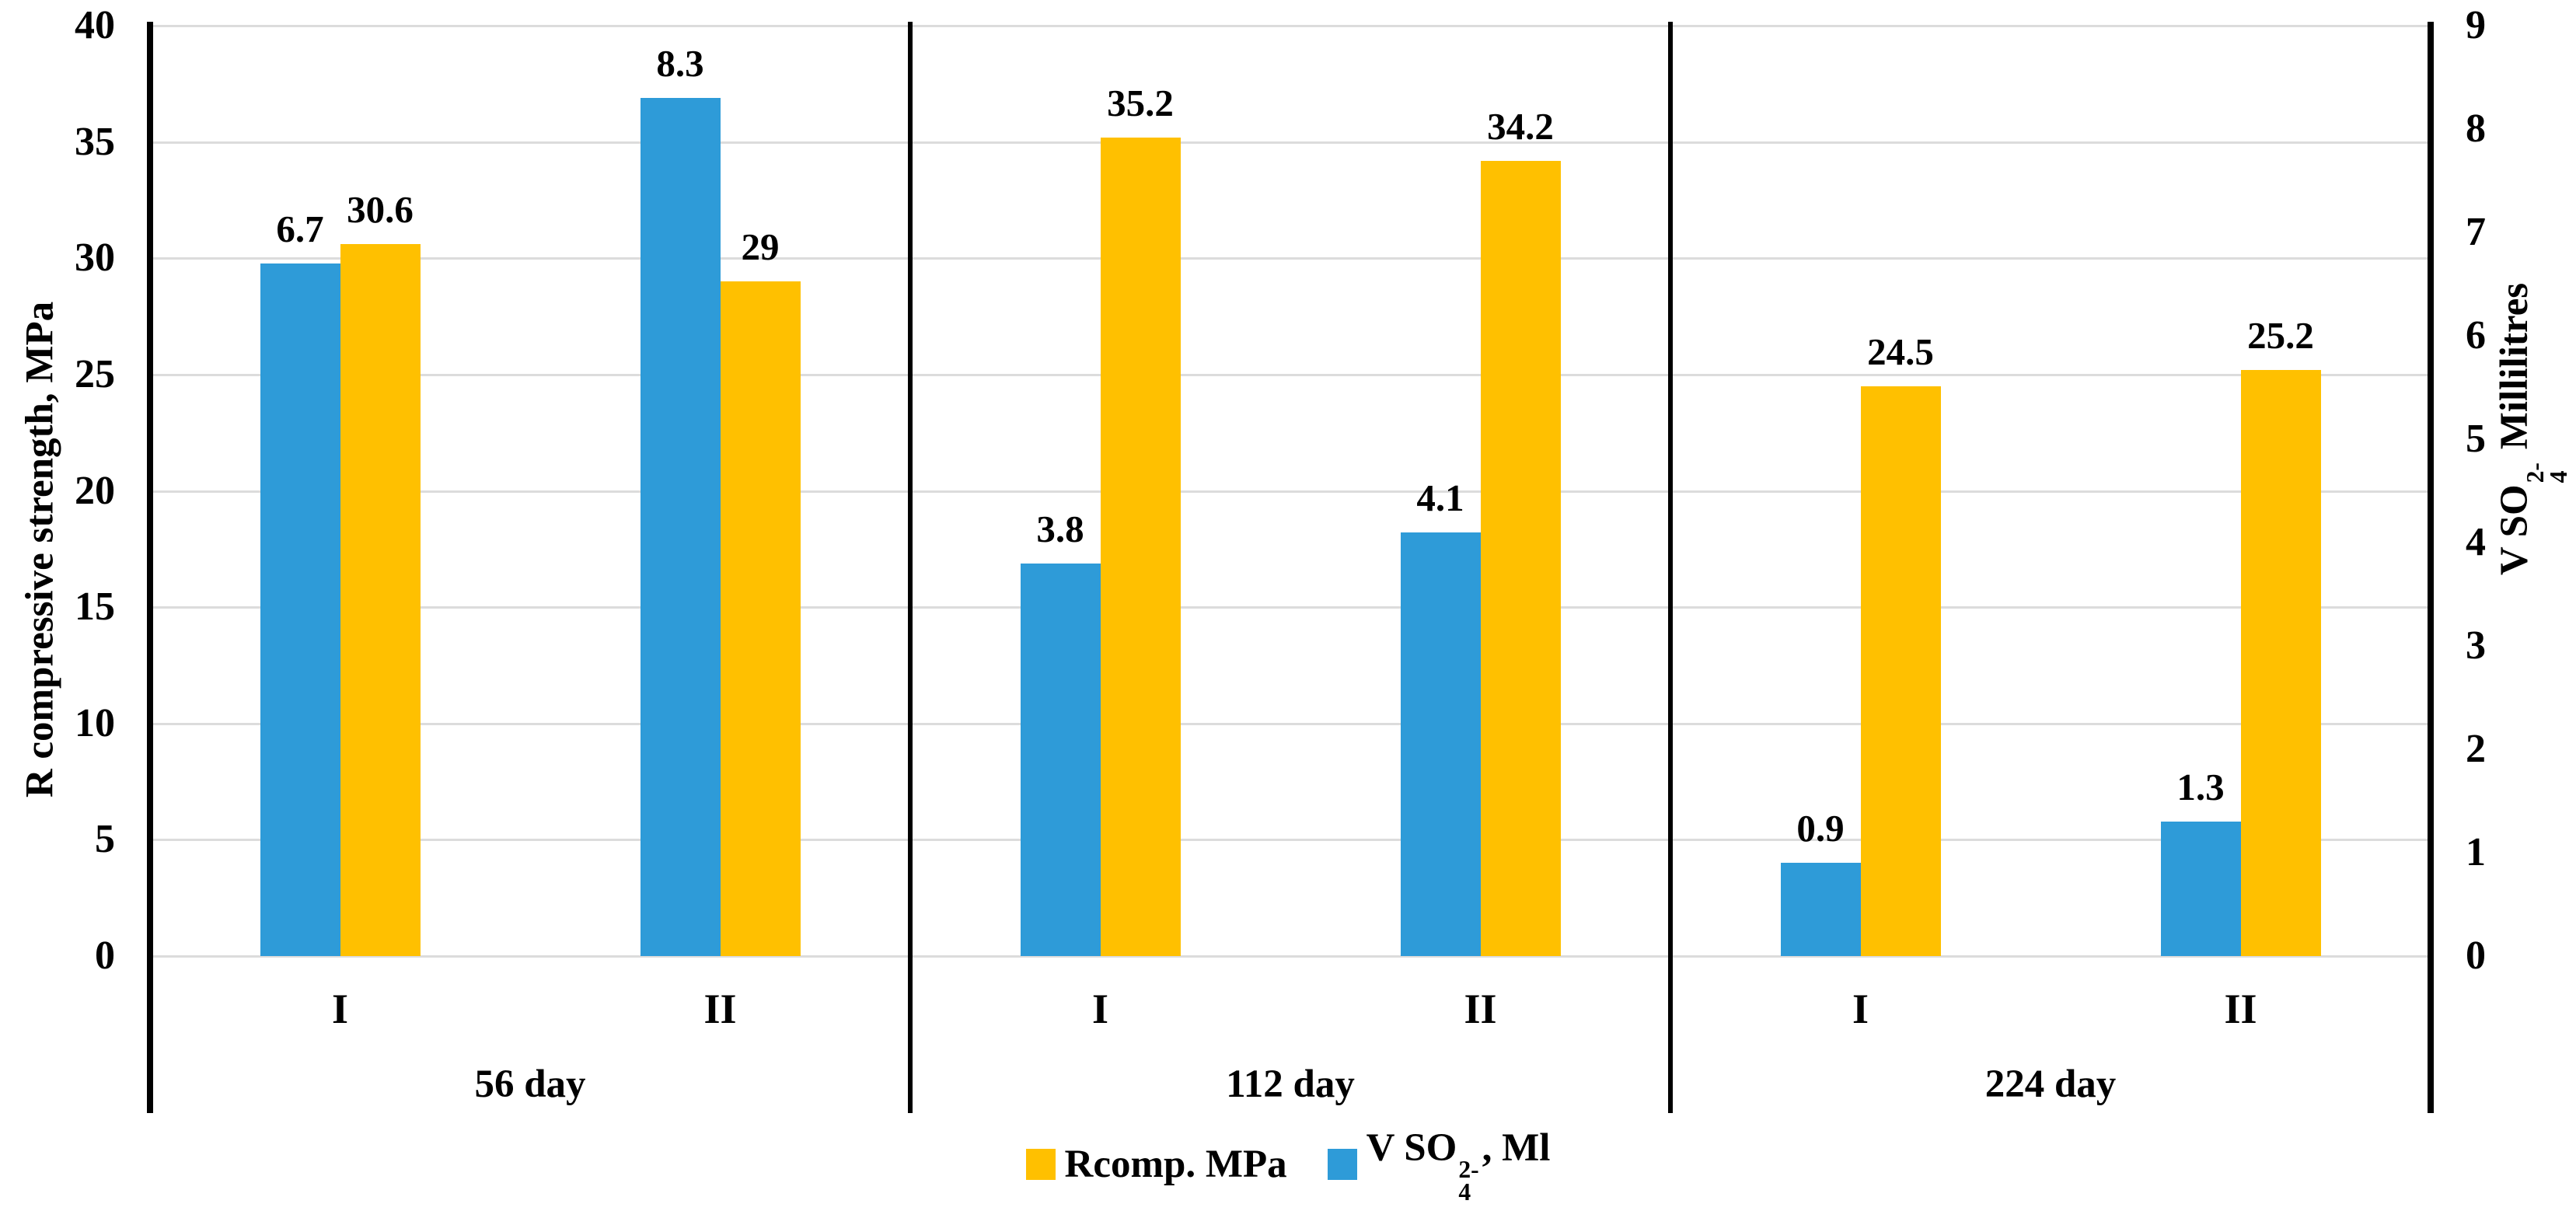 This screenshot has height=1211, width=2576. What do you see at coordinates (150, 567) in the screenshot?
I see `left-axis-line` at bounding box center [150, 567].